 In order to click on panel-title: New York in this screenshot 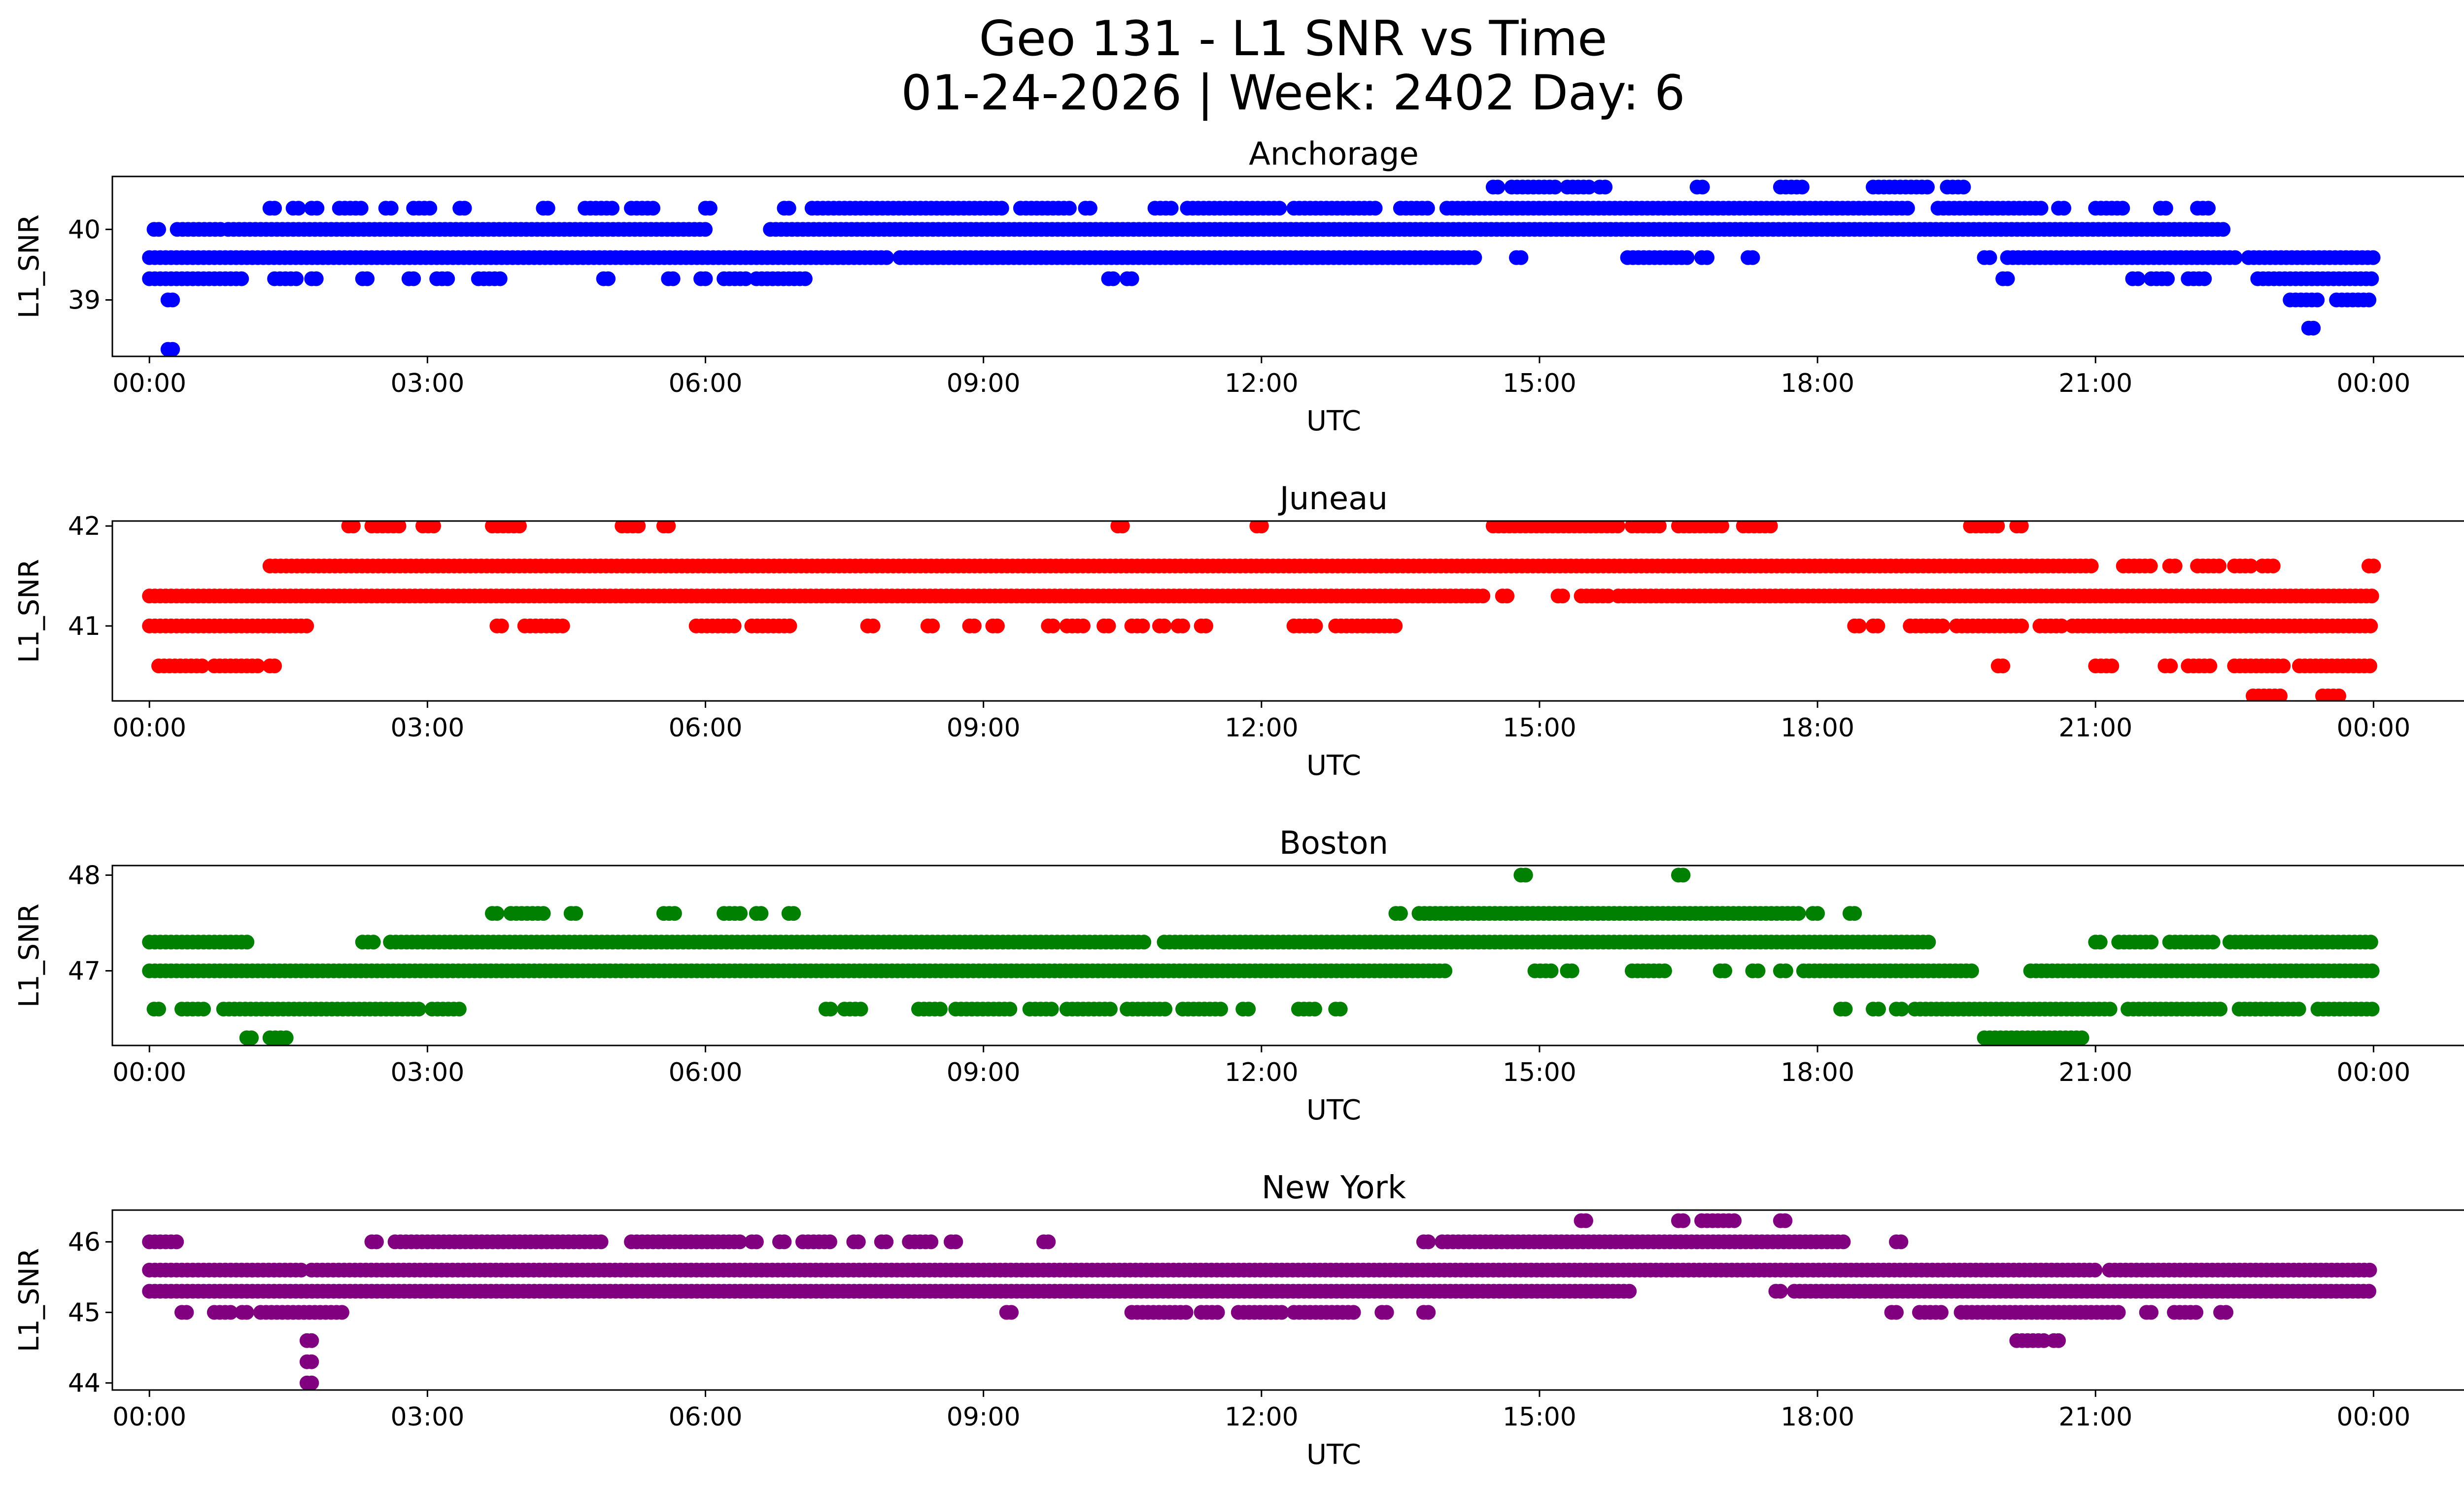, I will do `click(1334, 1188)`.